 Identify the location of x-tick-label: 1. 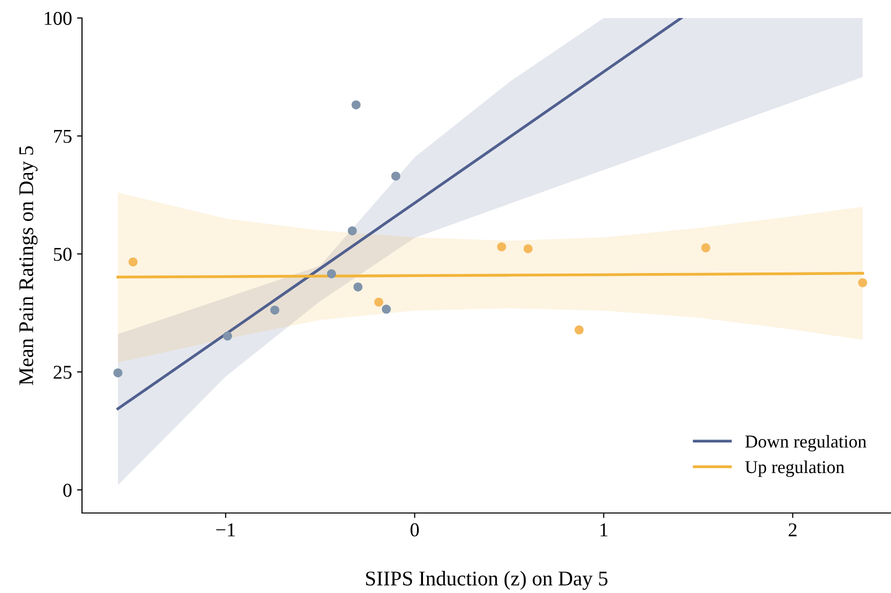
(604, 529).